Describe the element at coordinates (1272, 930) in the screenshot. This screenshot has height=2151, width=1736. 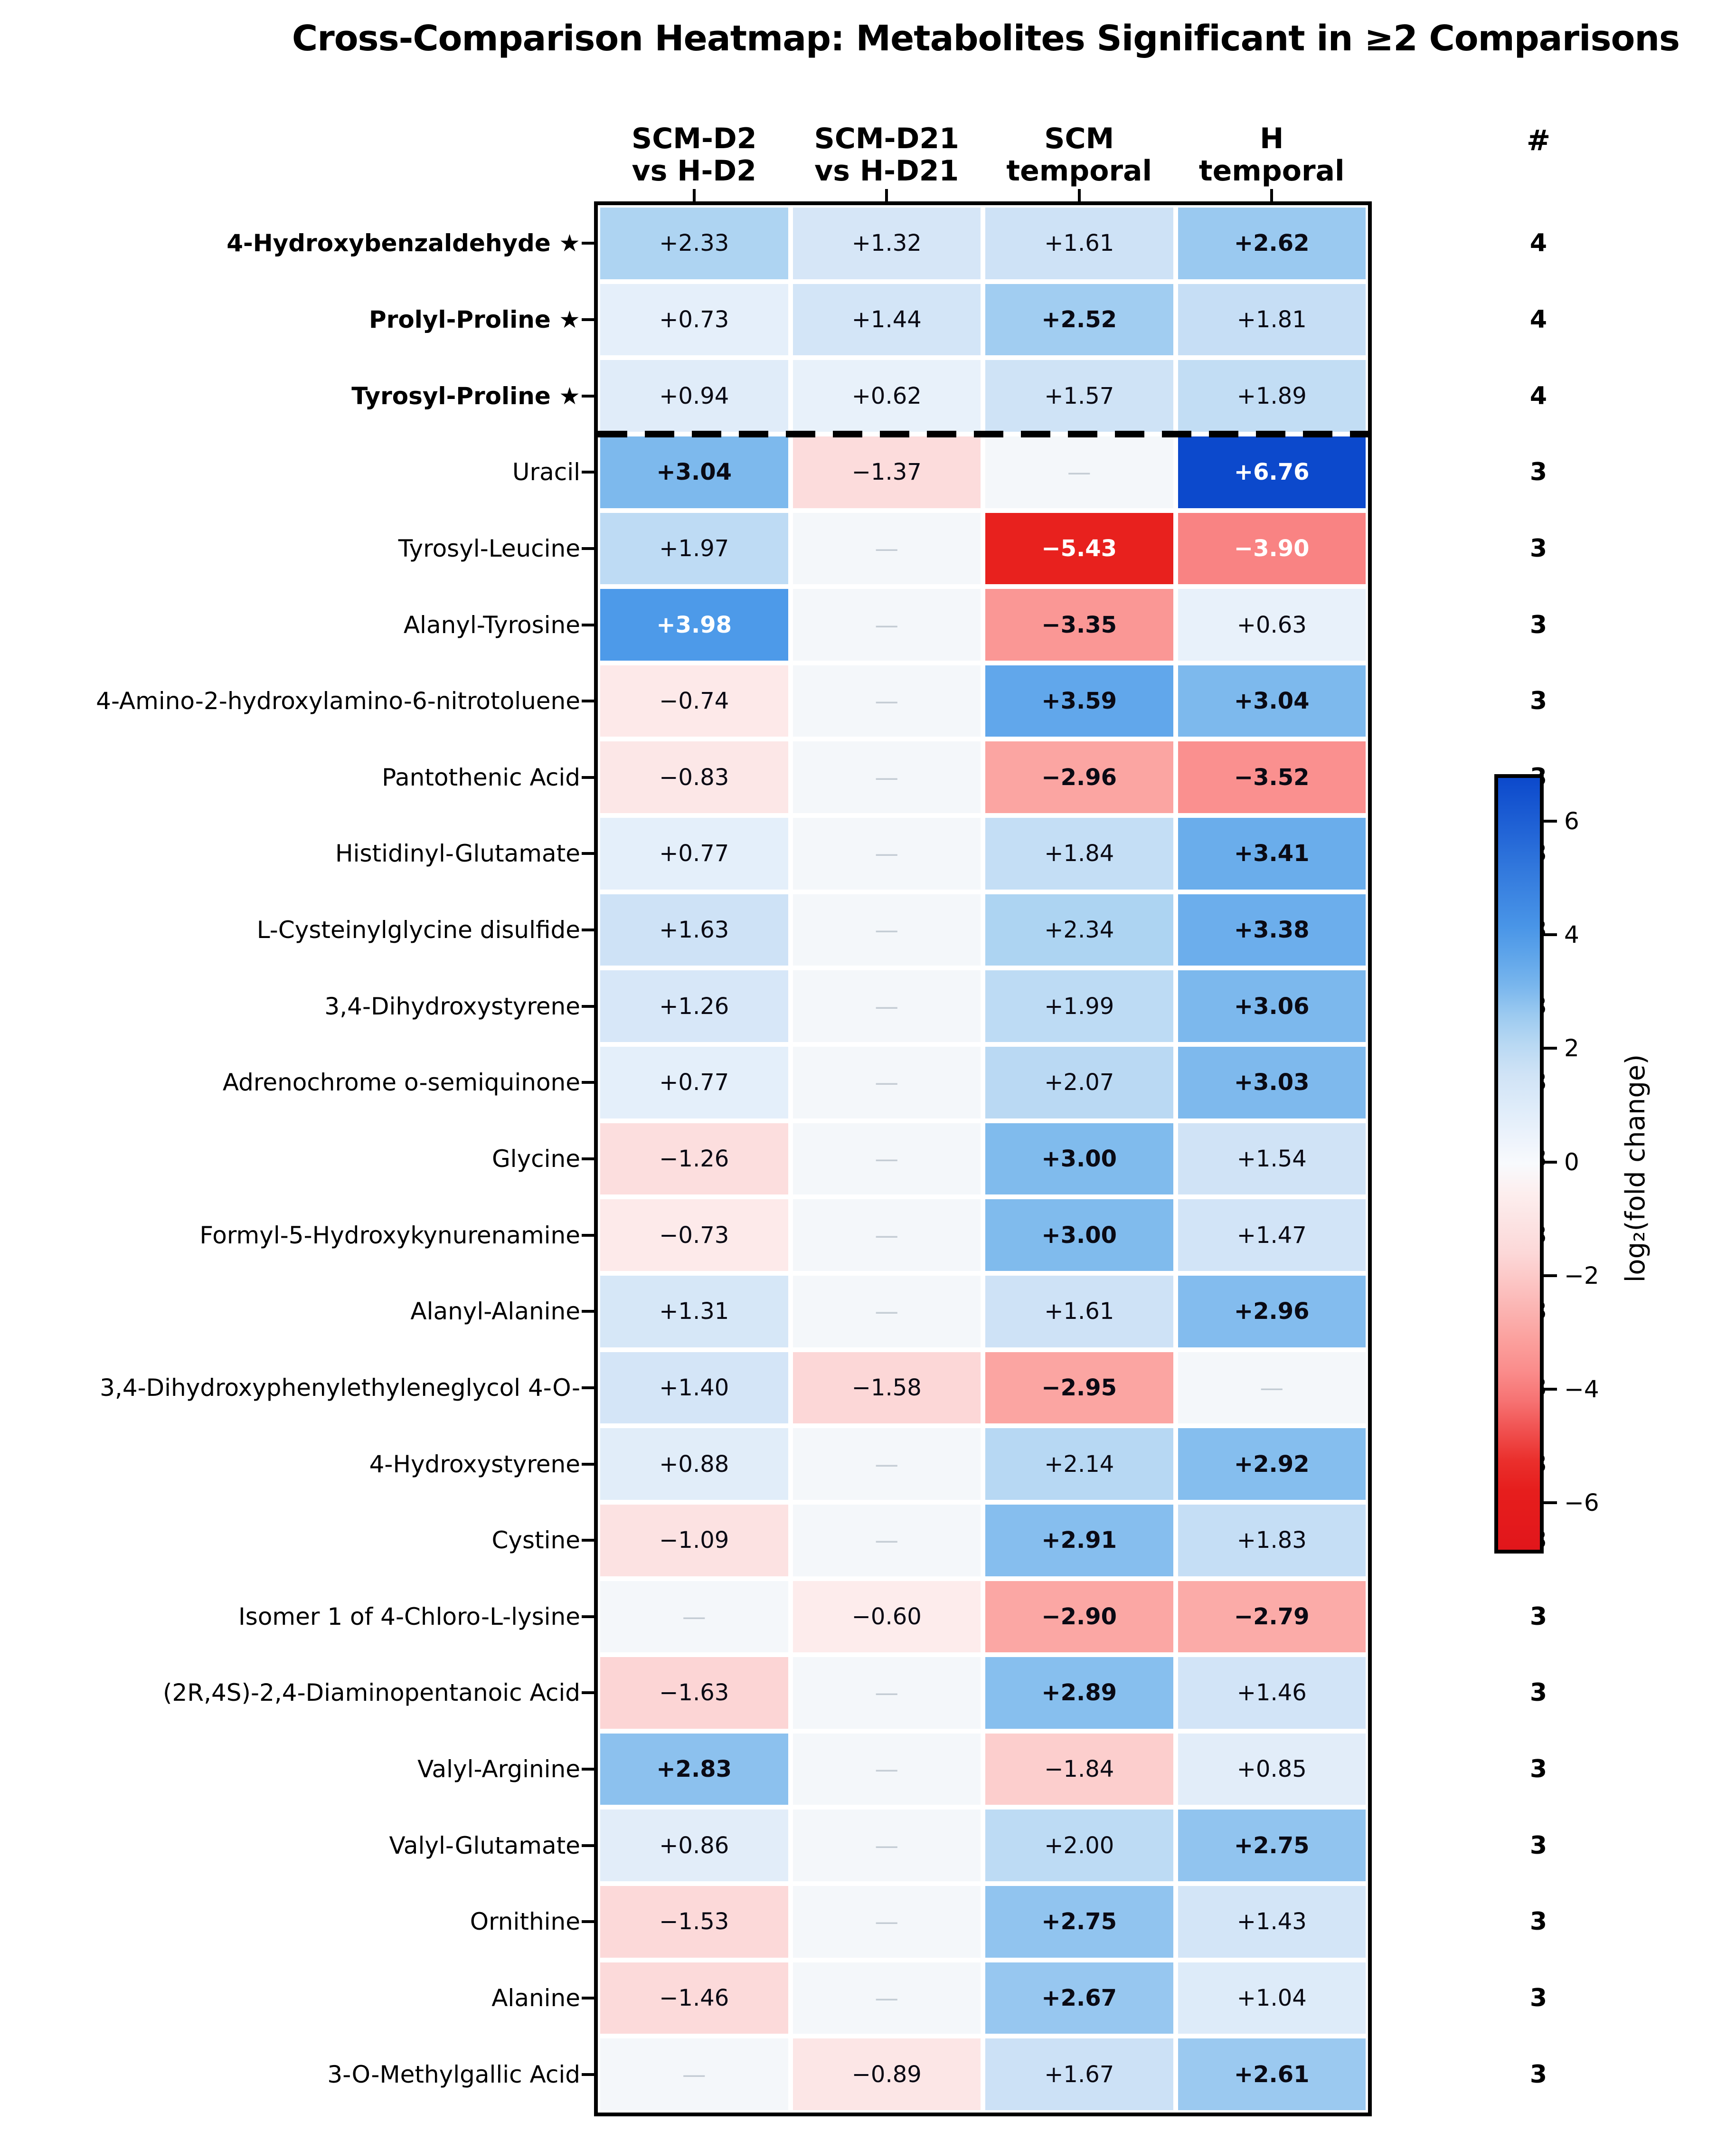
I see `heatmap-cell: +3.38` at that location.